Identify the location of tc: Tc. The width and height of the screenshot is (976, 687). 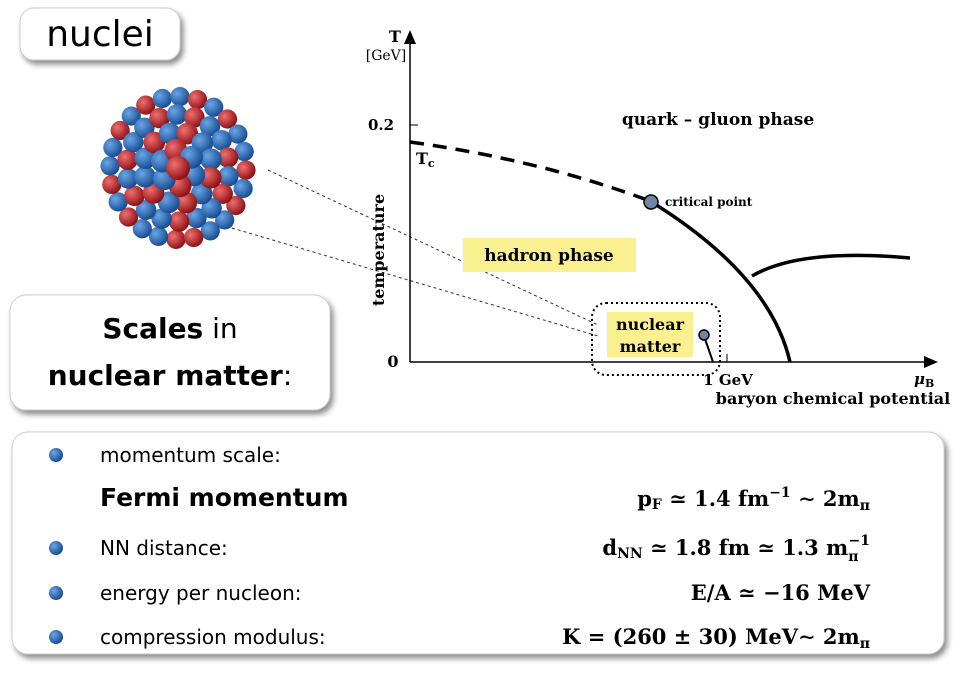
(425, 159).